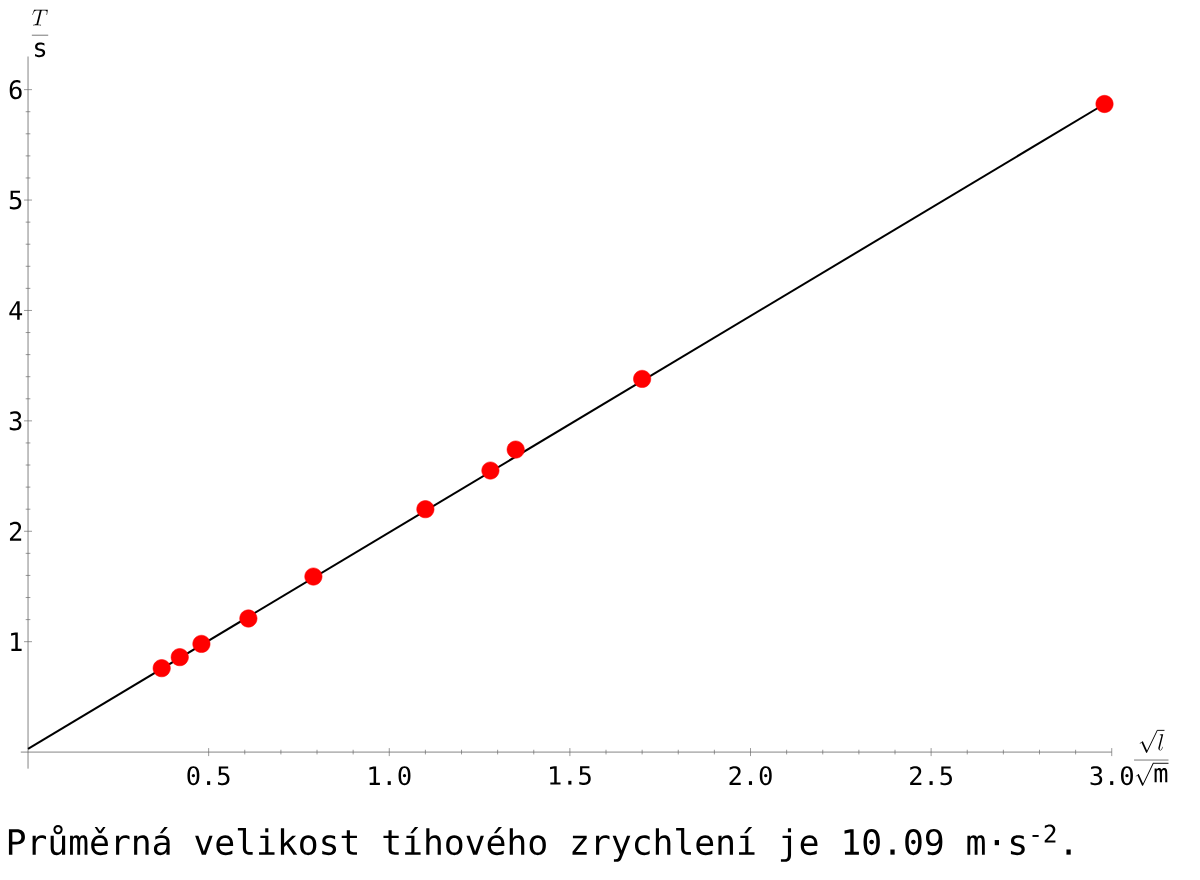 The width and height of the screenshot is (1200, 880). Describe the element at coordinates (390, 776) in the screenshot. I see `x-tick-label: 1.0` at that location.